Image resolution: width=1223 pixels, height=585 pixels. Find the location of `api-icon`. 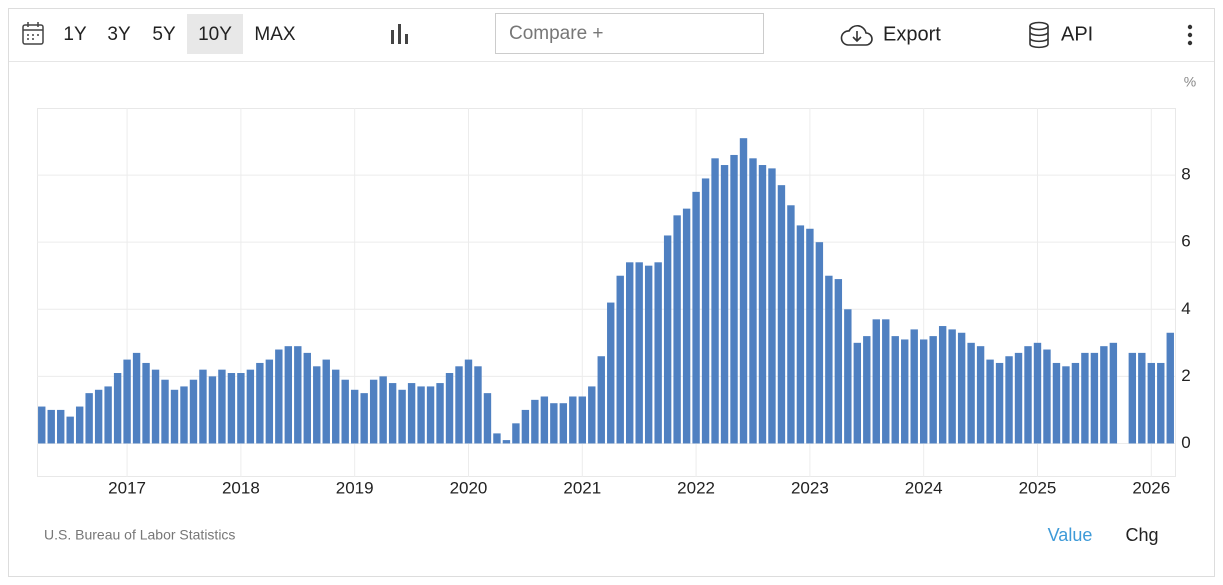

api-icon is located at coordinates (1039, 35).